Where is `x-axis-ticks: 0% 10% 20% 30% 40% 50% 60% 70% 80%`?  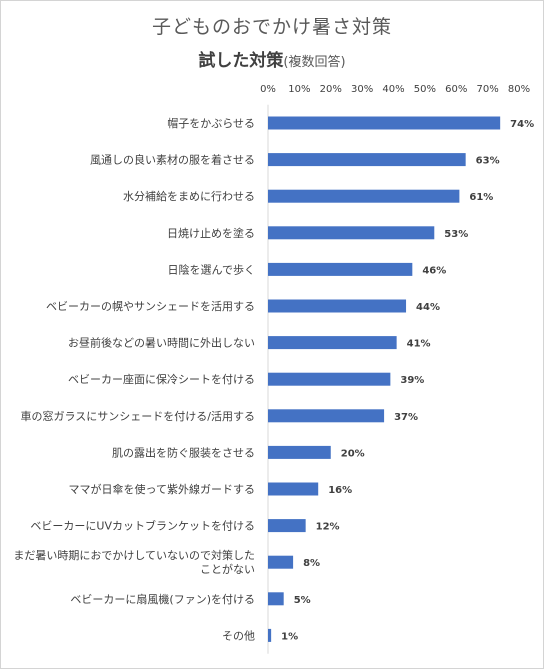
x-axis-ticks: 0% 10% 20% 30% 40% 50% 60% 70% 80% is located at coordinates (395, 89).